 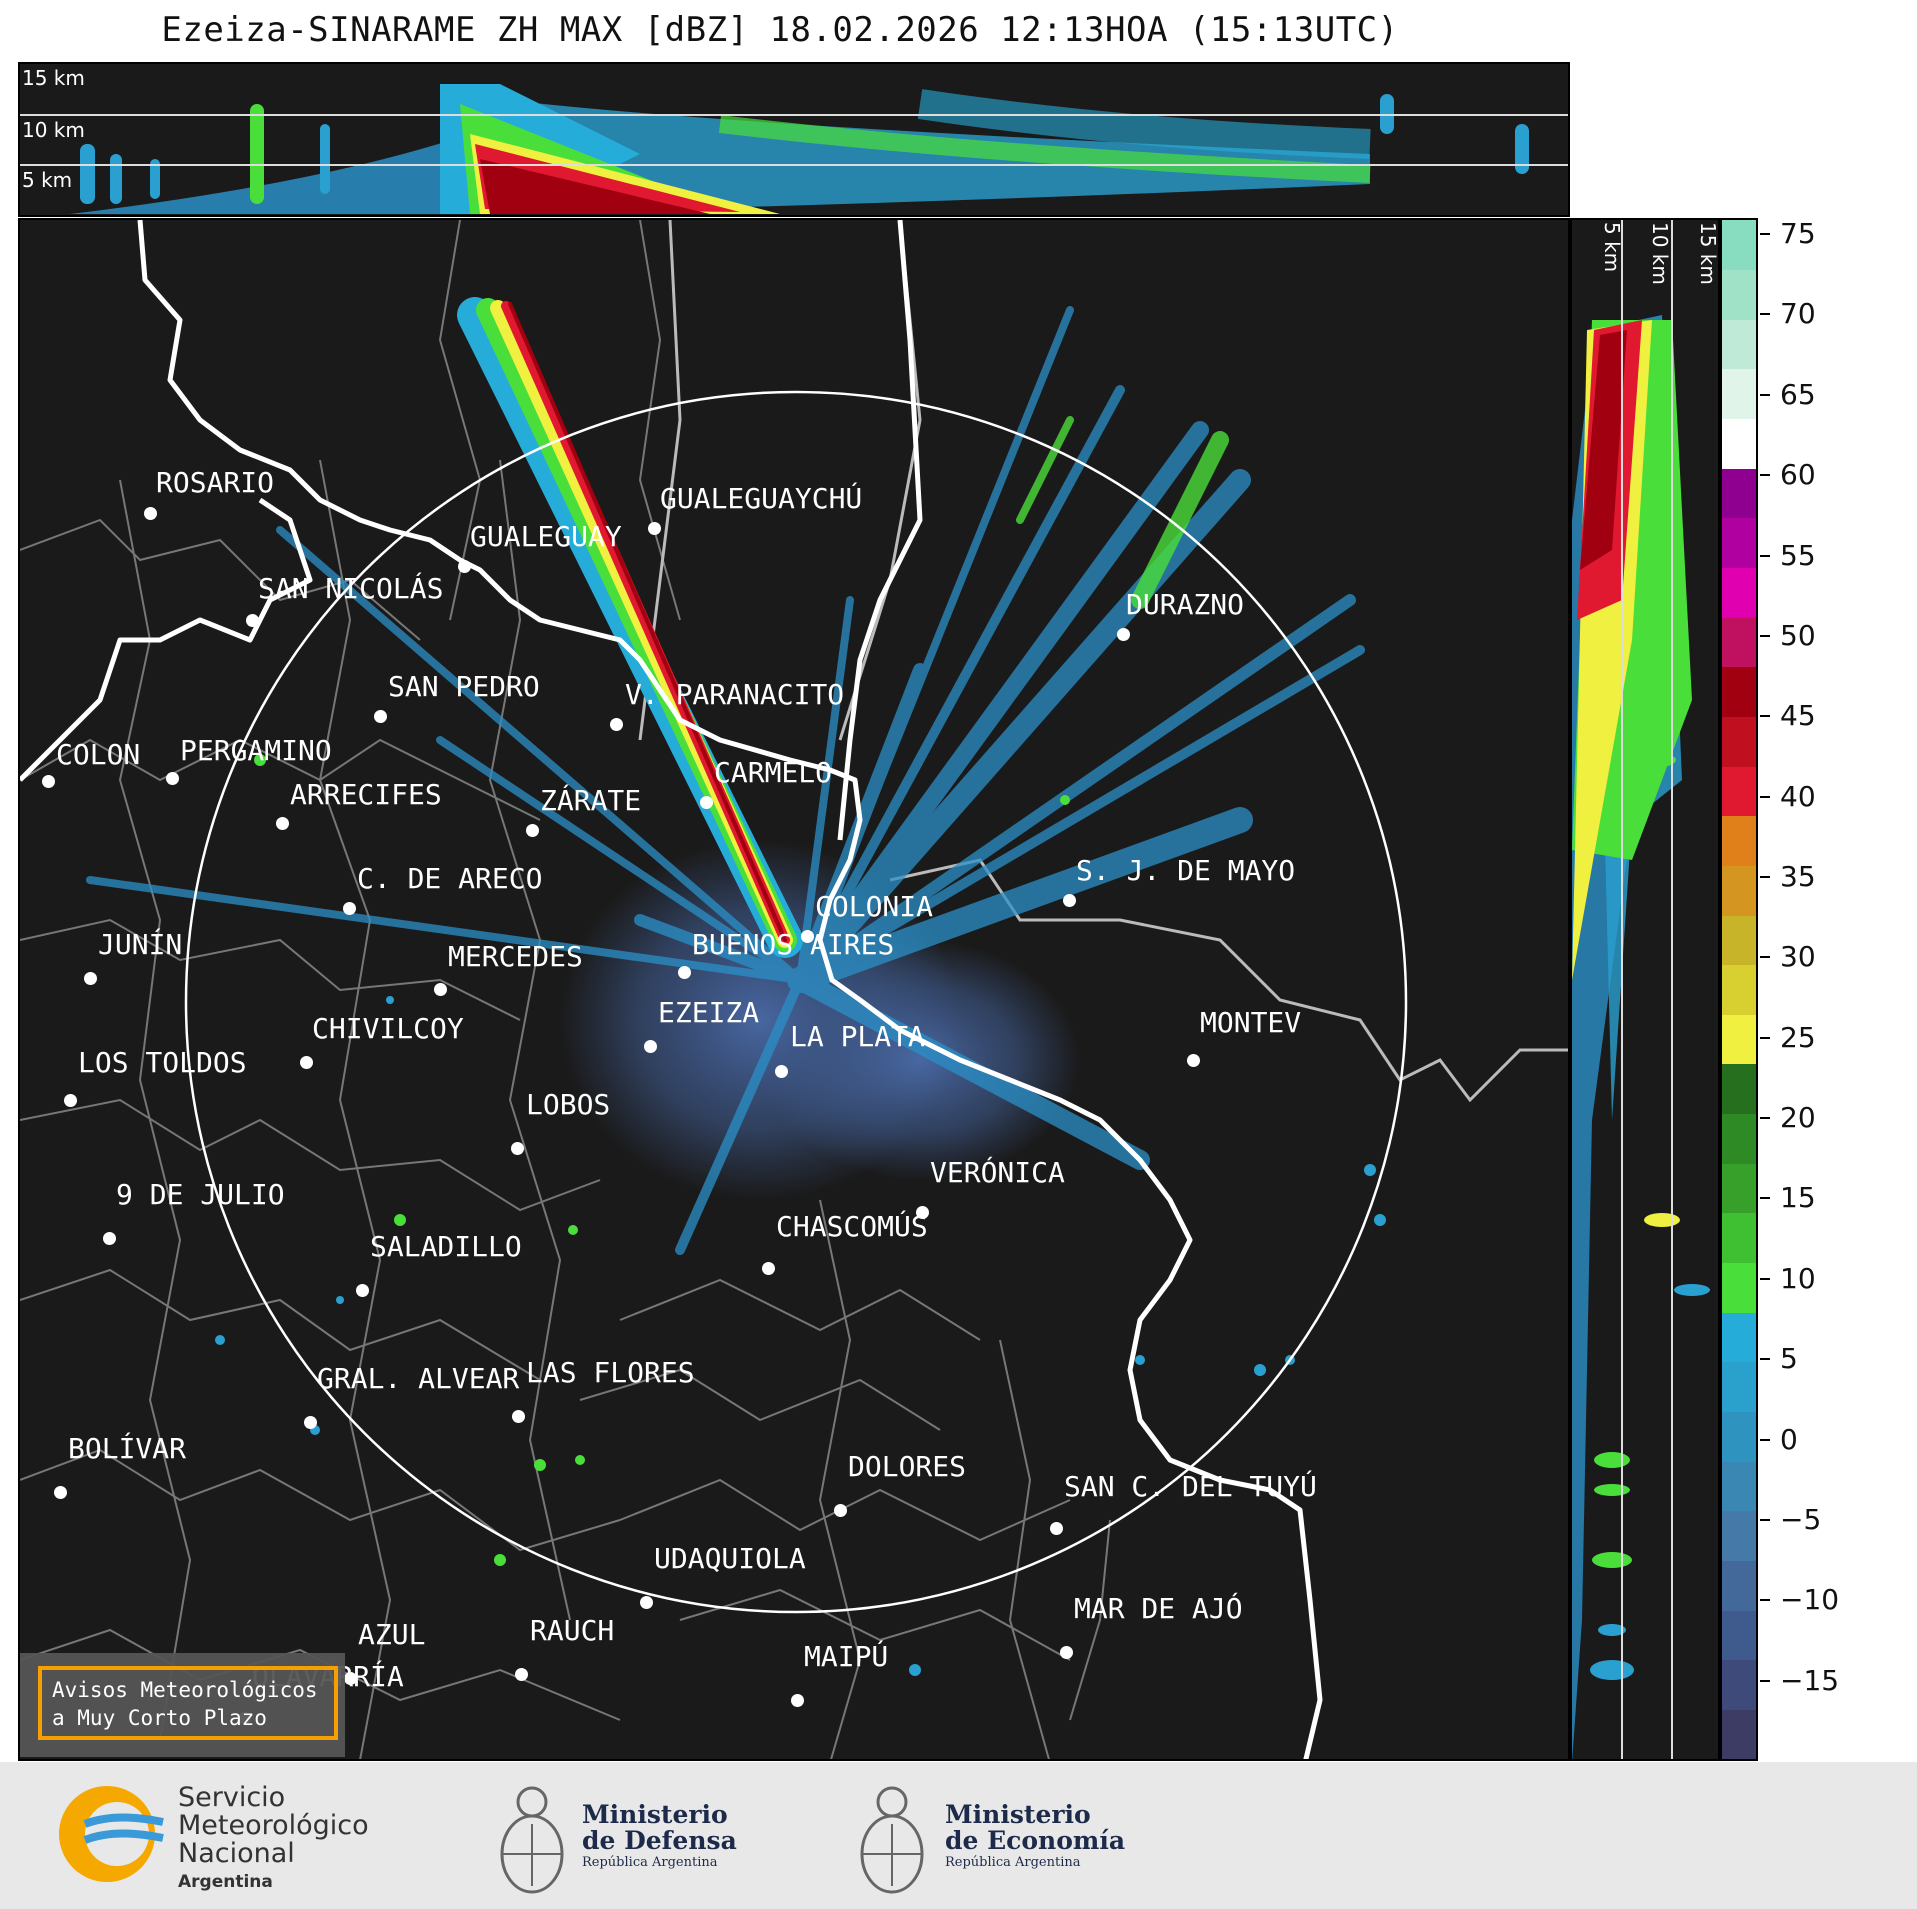 I want to click on city-label-mercedes: MERCEDES, so click(x=515, y=956).